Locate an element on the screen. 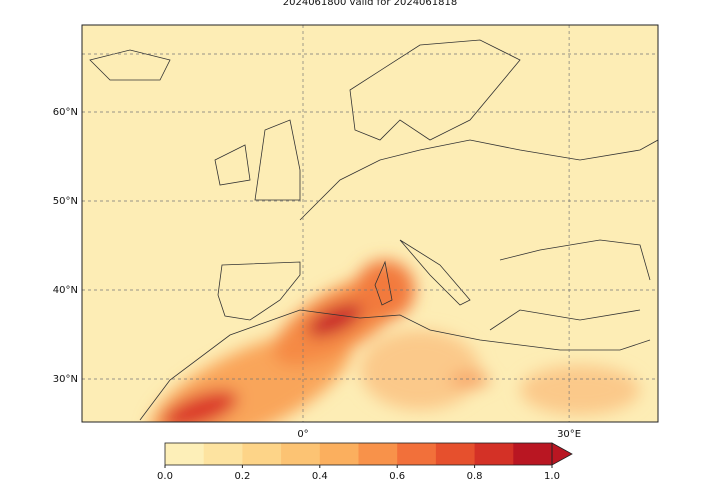  colorbar: 0.0 0.2 0.4 0.6 0.8 1.0 is located at coordinates (365, 462).